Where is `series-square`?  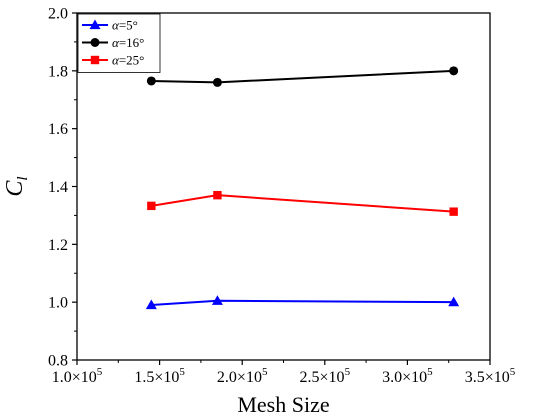
series-square is located at coordinates (302, 203).